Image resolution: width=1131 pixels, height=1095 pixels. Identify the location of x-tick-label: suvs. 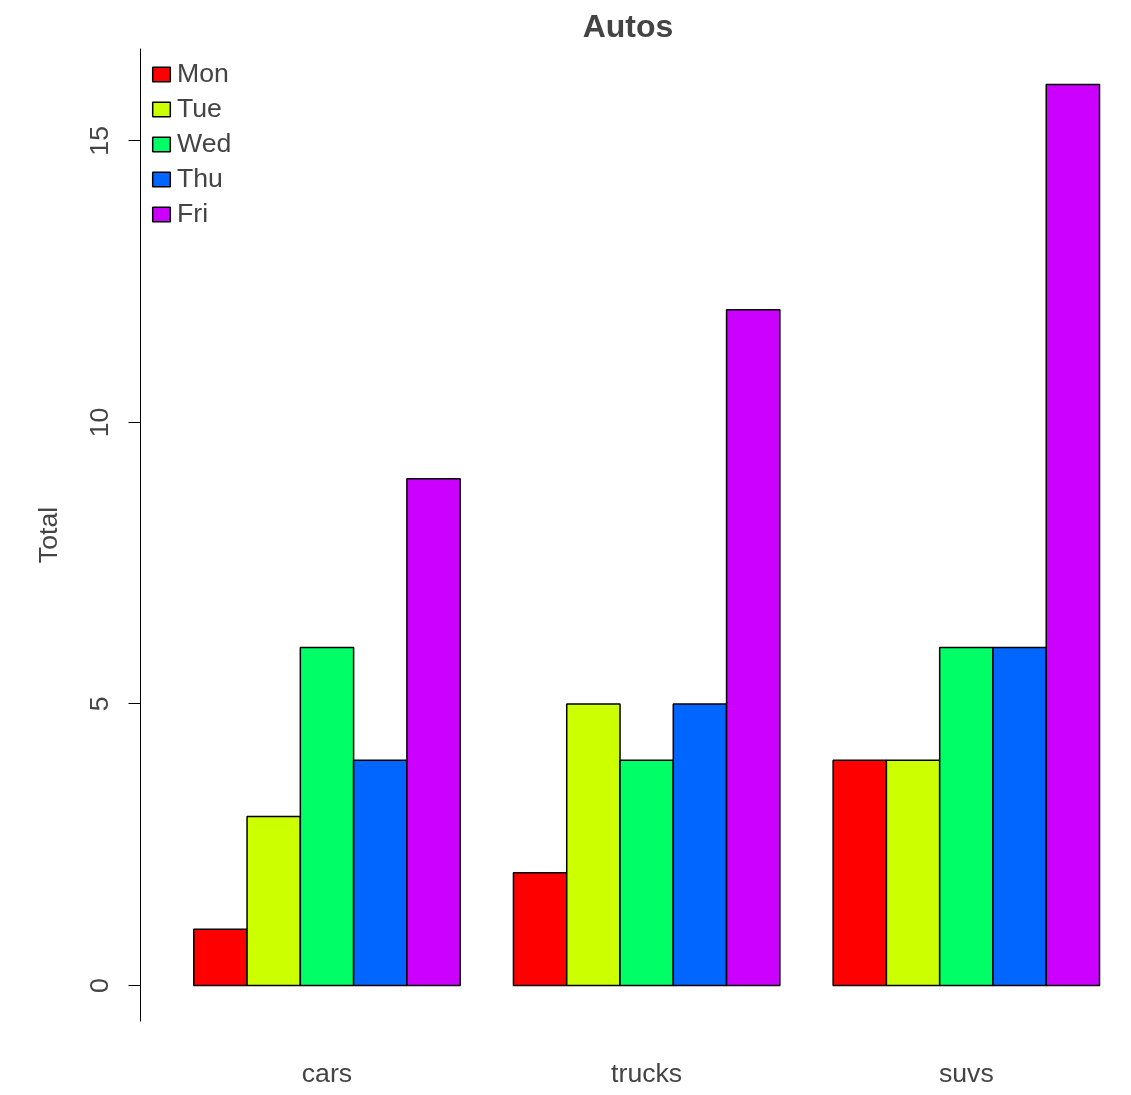
(966, 1072).